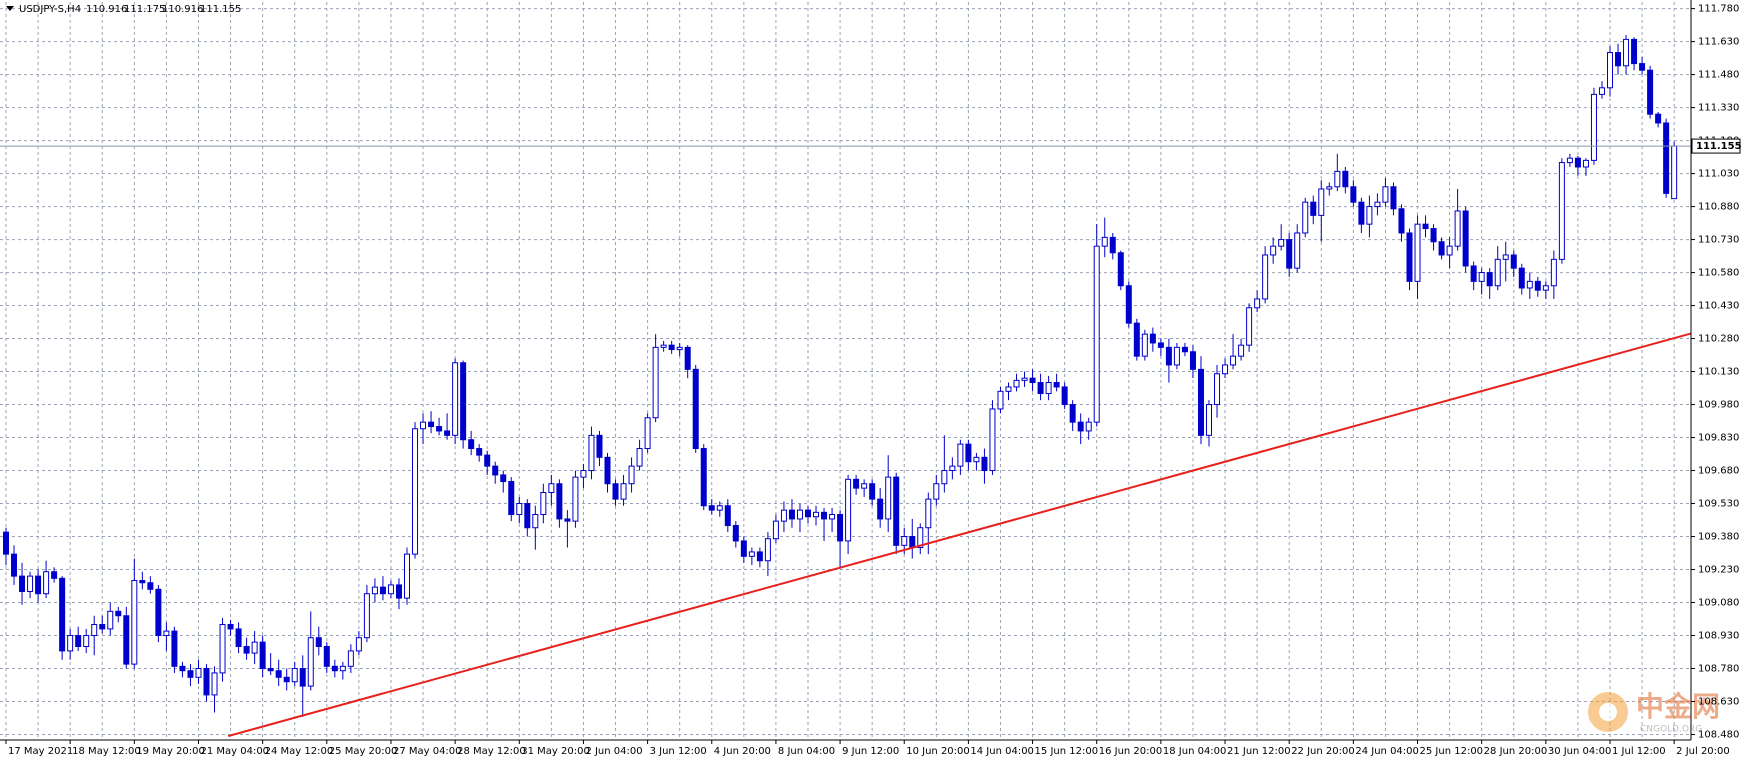 The height and width of the screenshot is (761, 1742). Describe the element at coordinates (1067, 751) in the screenshot. I see `x-tick-label: 15 Jun 12:00` at that location.